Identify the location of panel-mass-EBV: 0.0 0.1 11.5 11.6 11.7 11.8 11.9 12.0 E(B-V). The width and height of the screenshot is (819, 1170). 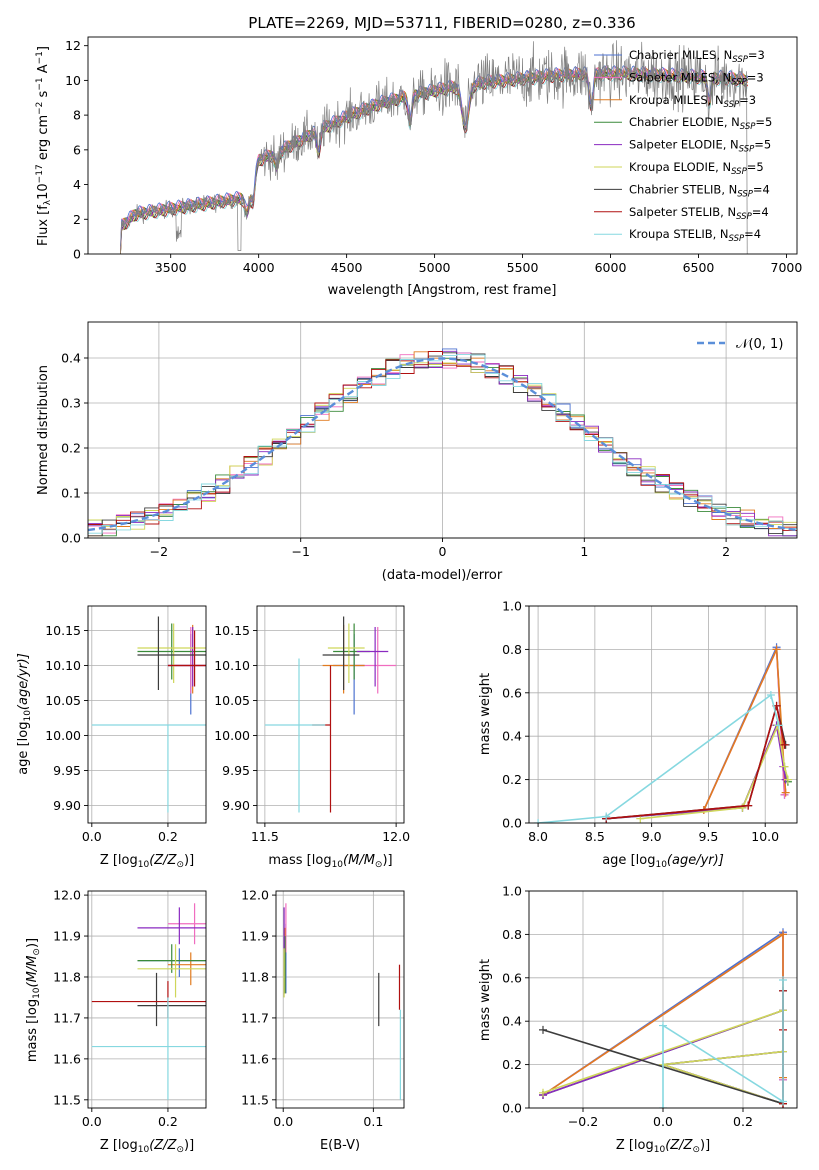
(323, 1020).